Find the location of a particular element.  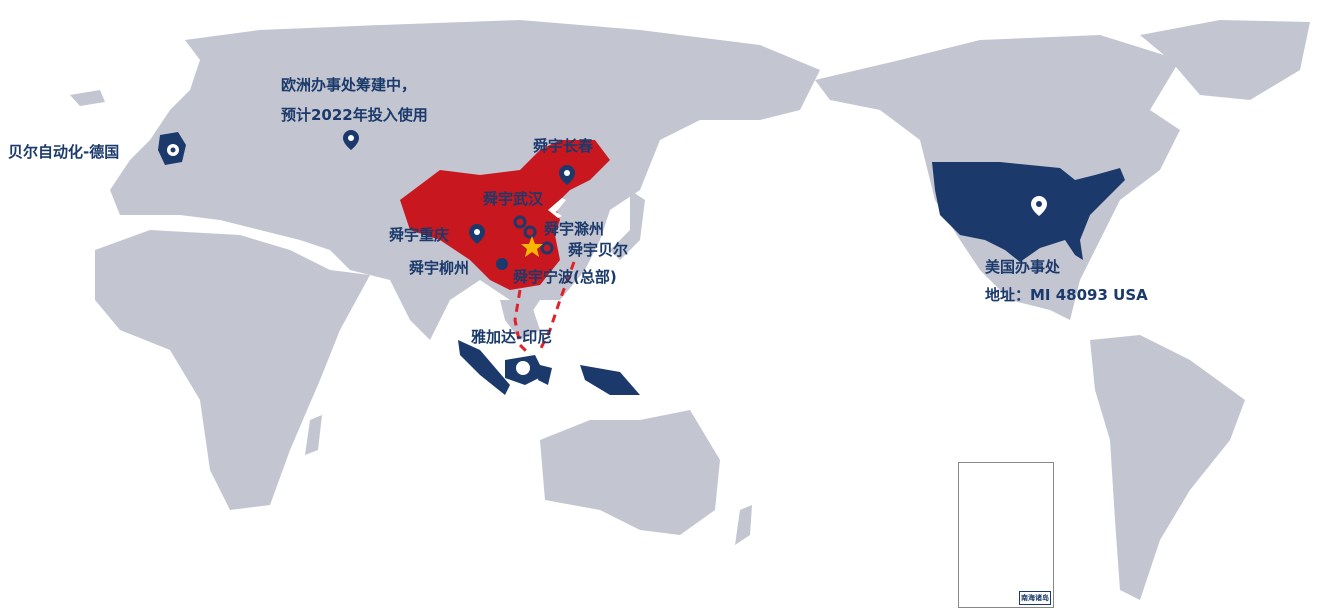

dot-marker-icon is located at coordinates (502, 264).